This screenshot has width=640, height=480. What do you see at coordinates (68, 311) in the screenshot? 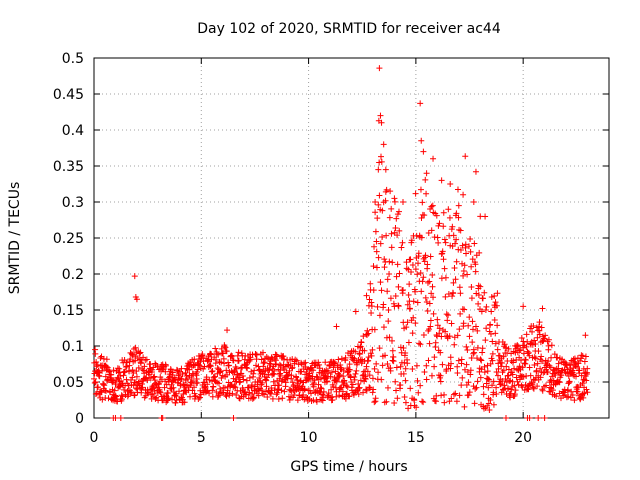
I see `y-tick-label: 0.15` at bounding box center [68, 311].